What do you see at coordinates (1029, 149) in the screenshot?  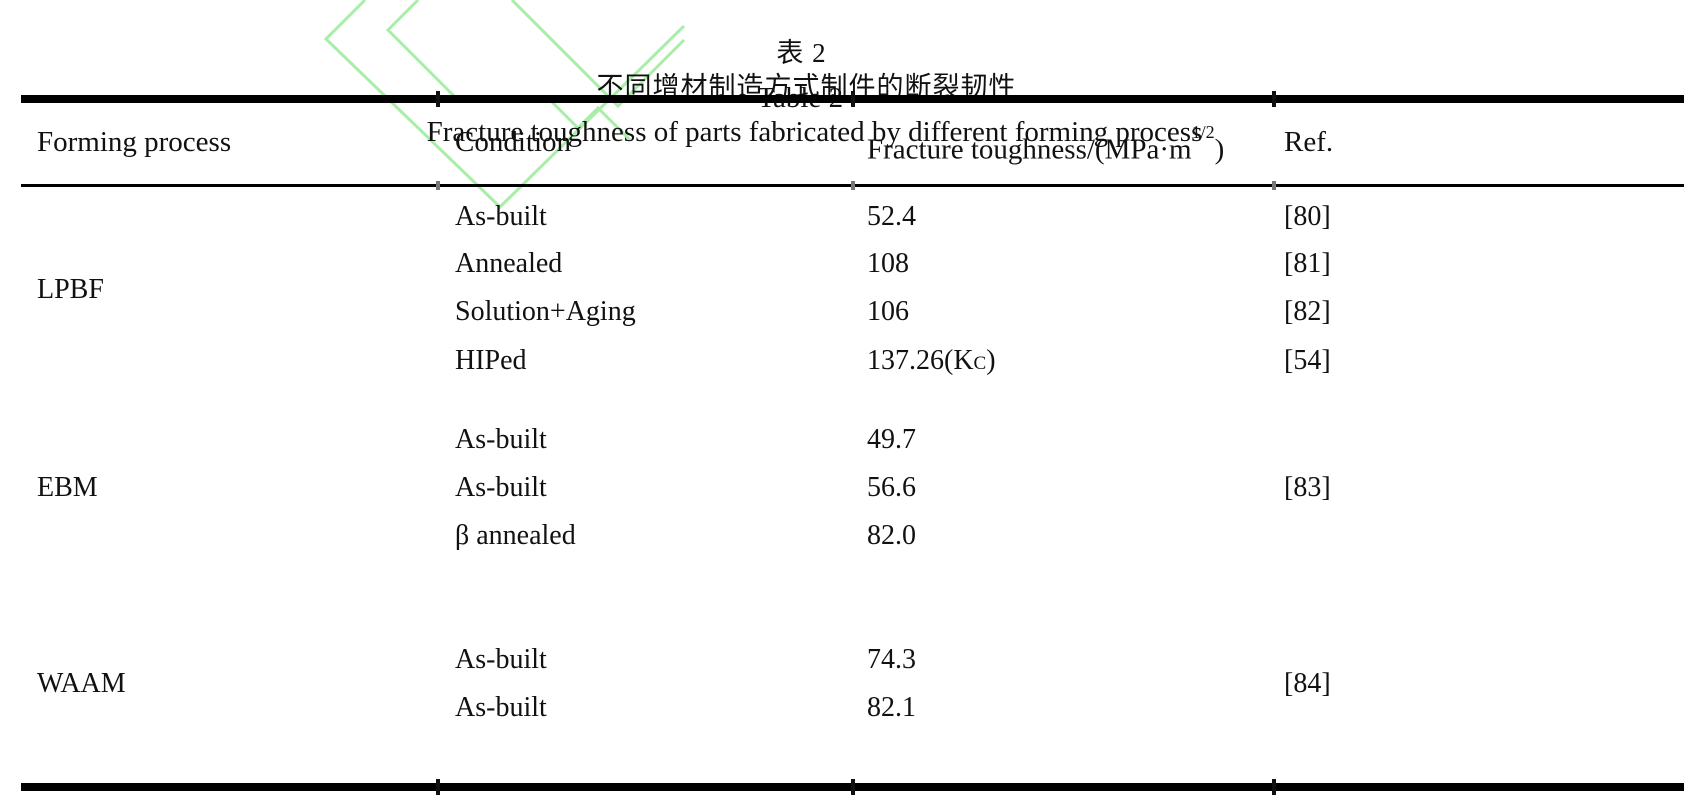 I see `header-fracture-toughness-main: Fracture toughness/(MPa·m` at bounding box center [1029, 149].